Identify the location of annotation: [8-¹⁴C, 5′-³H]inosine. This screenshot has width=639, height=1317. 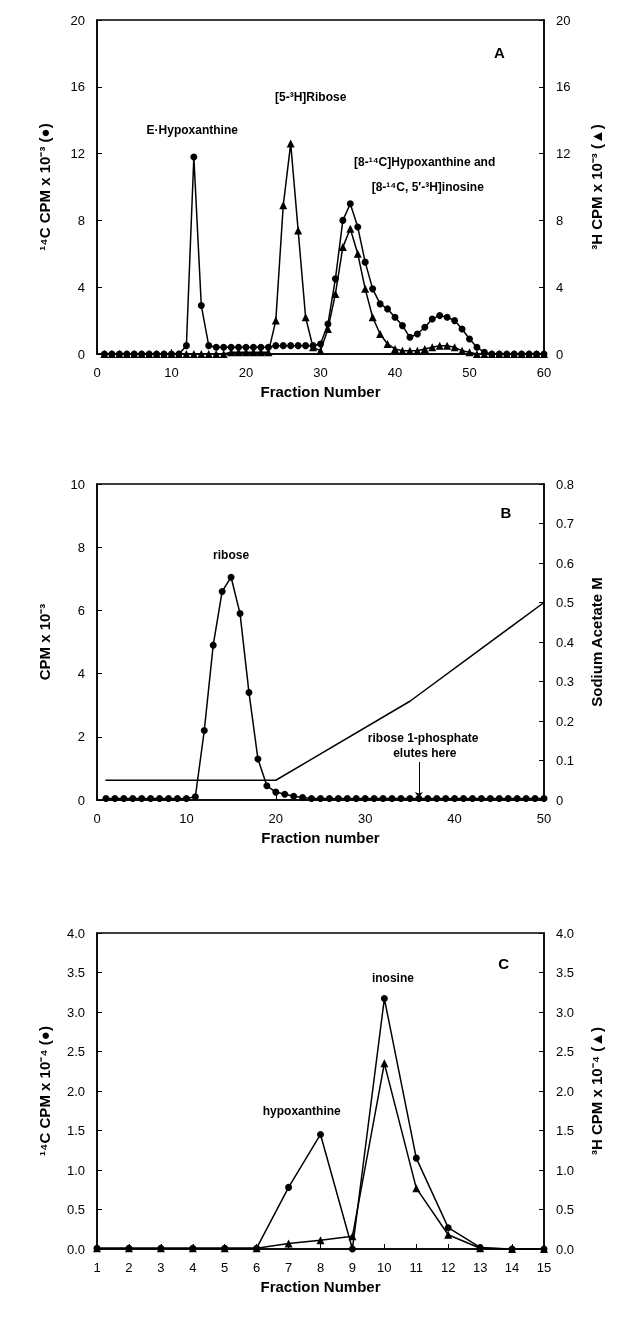
(428, 187).